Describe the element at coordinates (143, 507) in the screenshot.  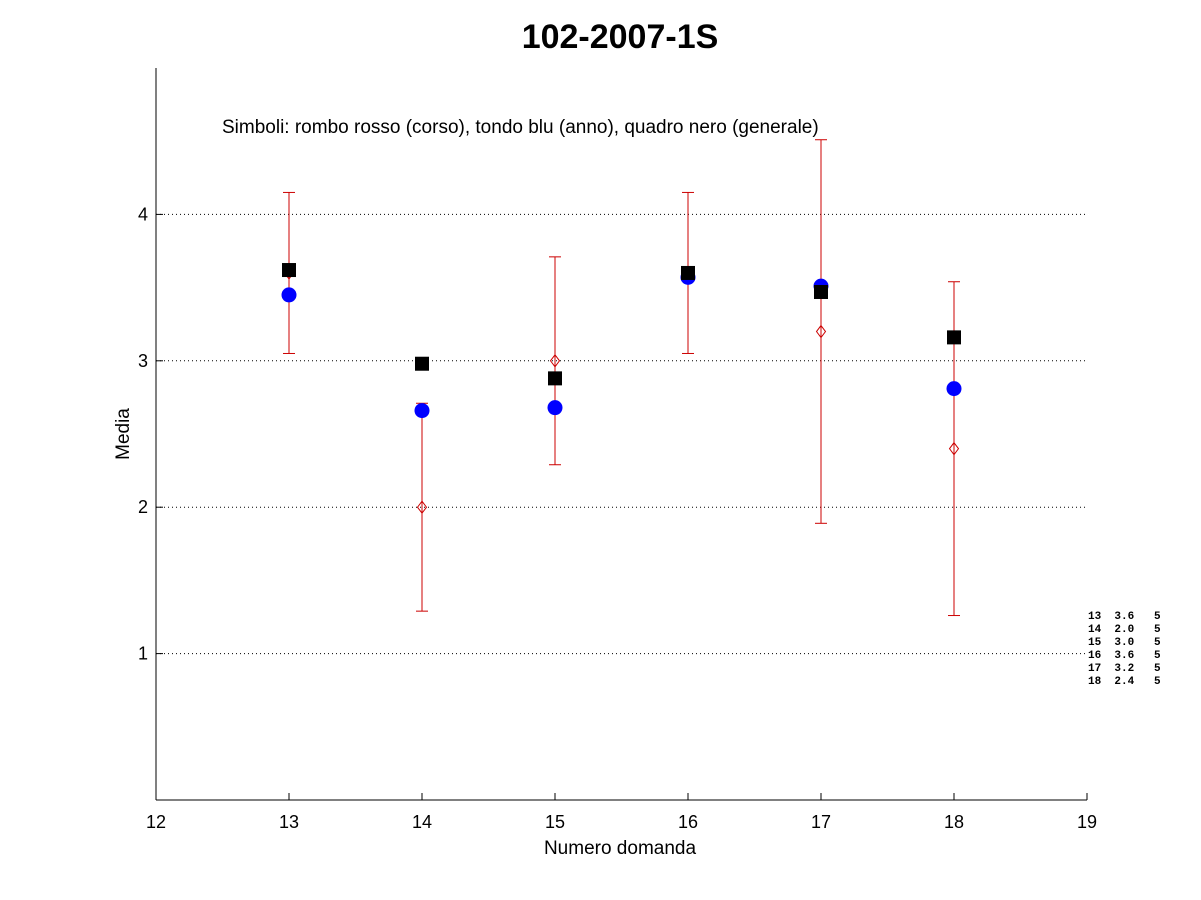
I see `y-tick-label: 2` at that location.